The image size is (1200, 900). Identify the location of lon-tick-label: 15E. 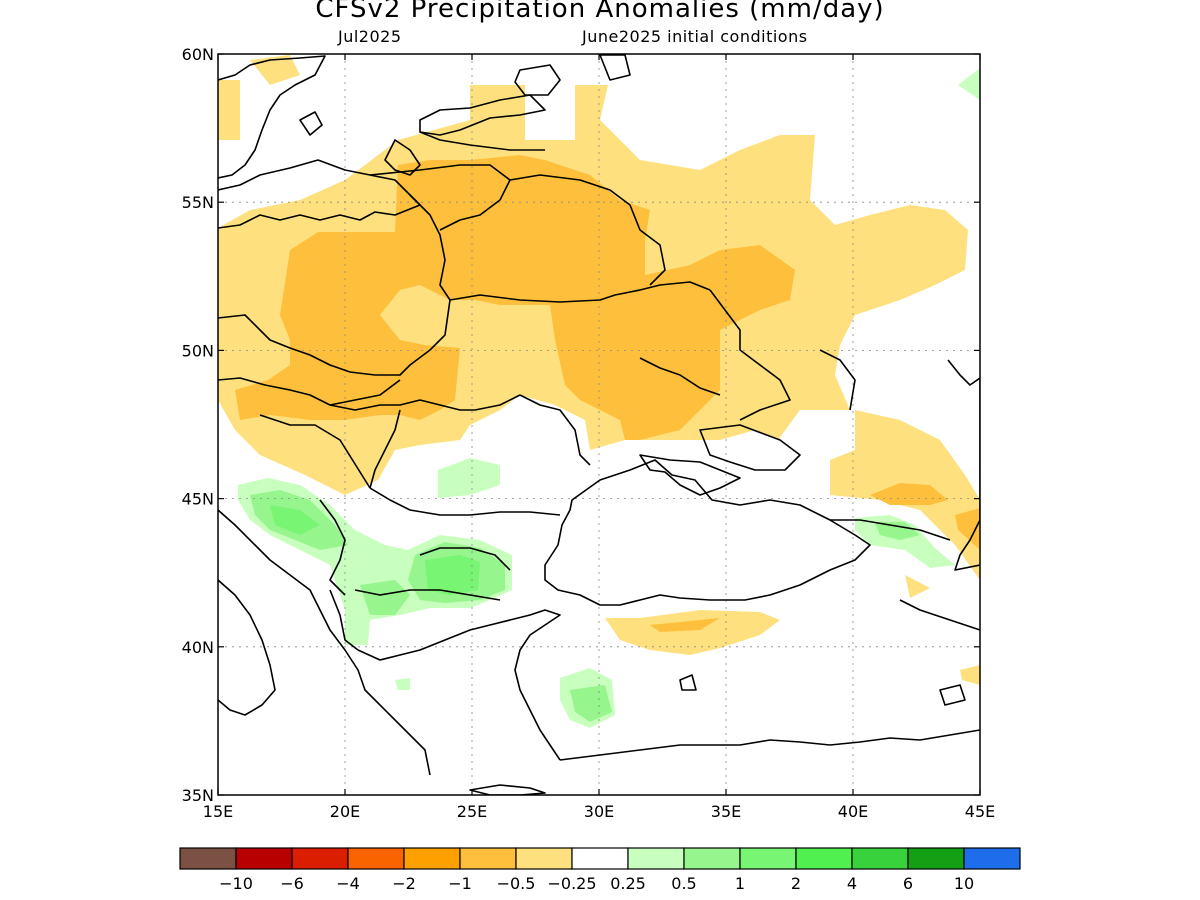
(218, 811).